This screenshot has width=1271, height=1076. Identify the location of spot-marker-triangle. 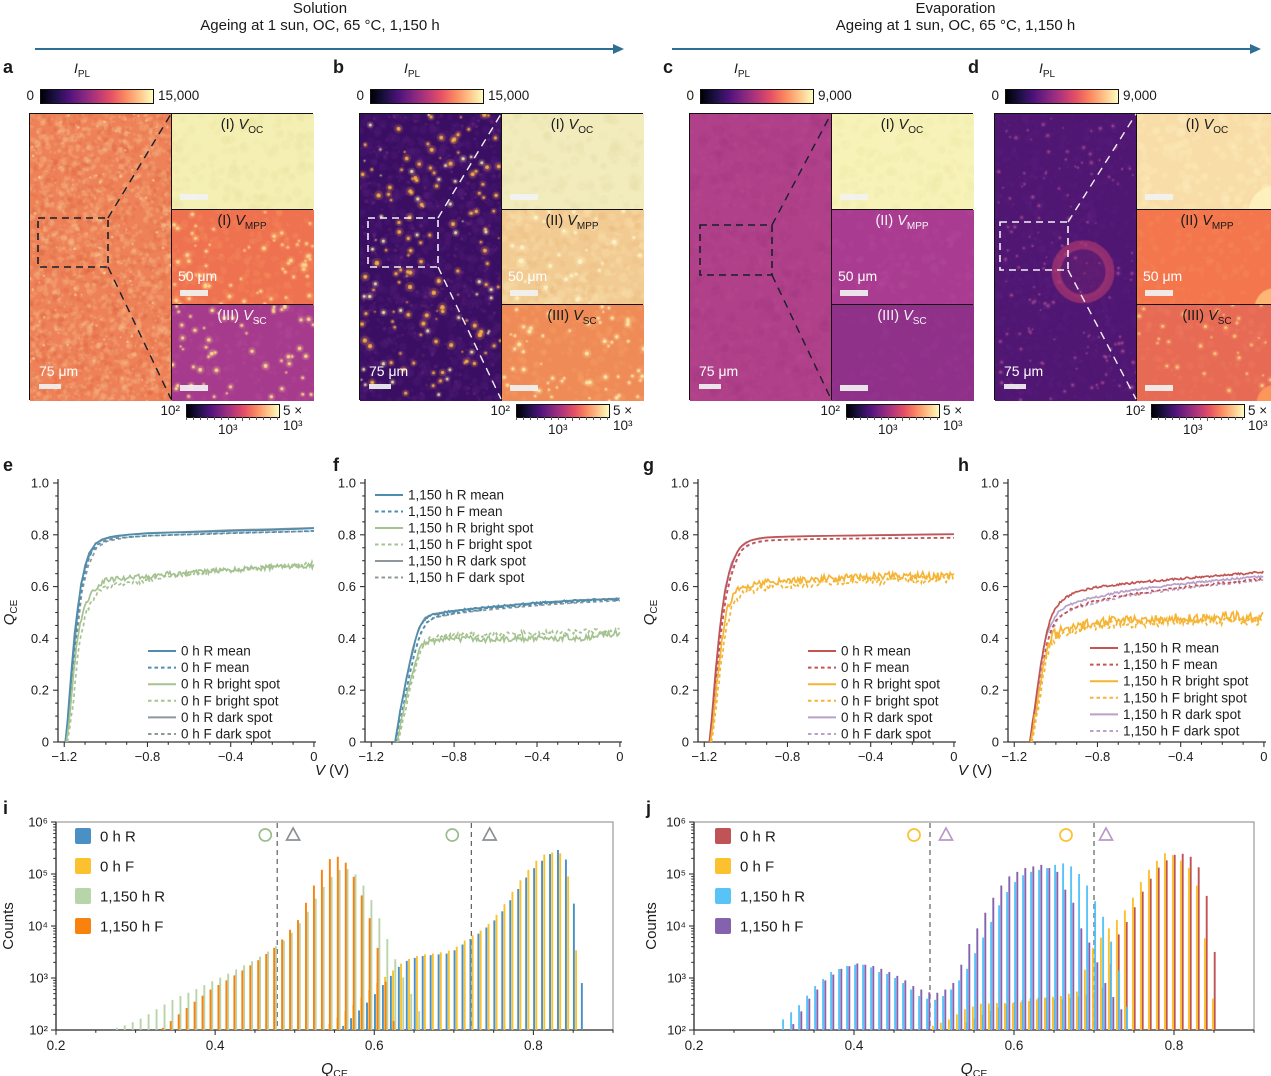
(946, 833).